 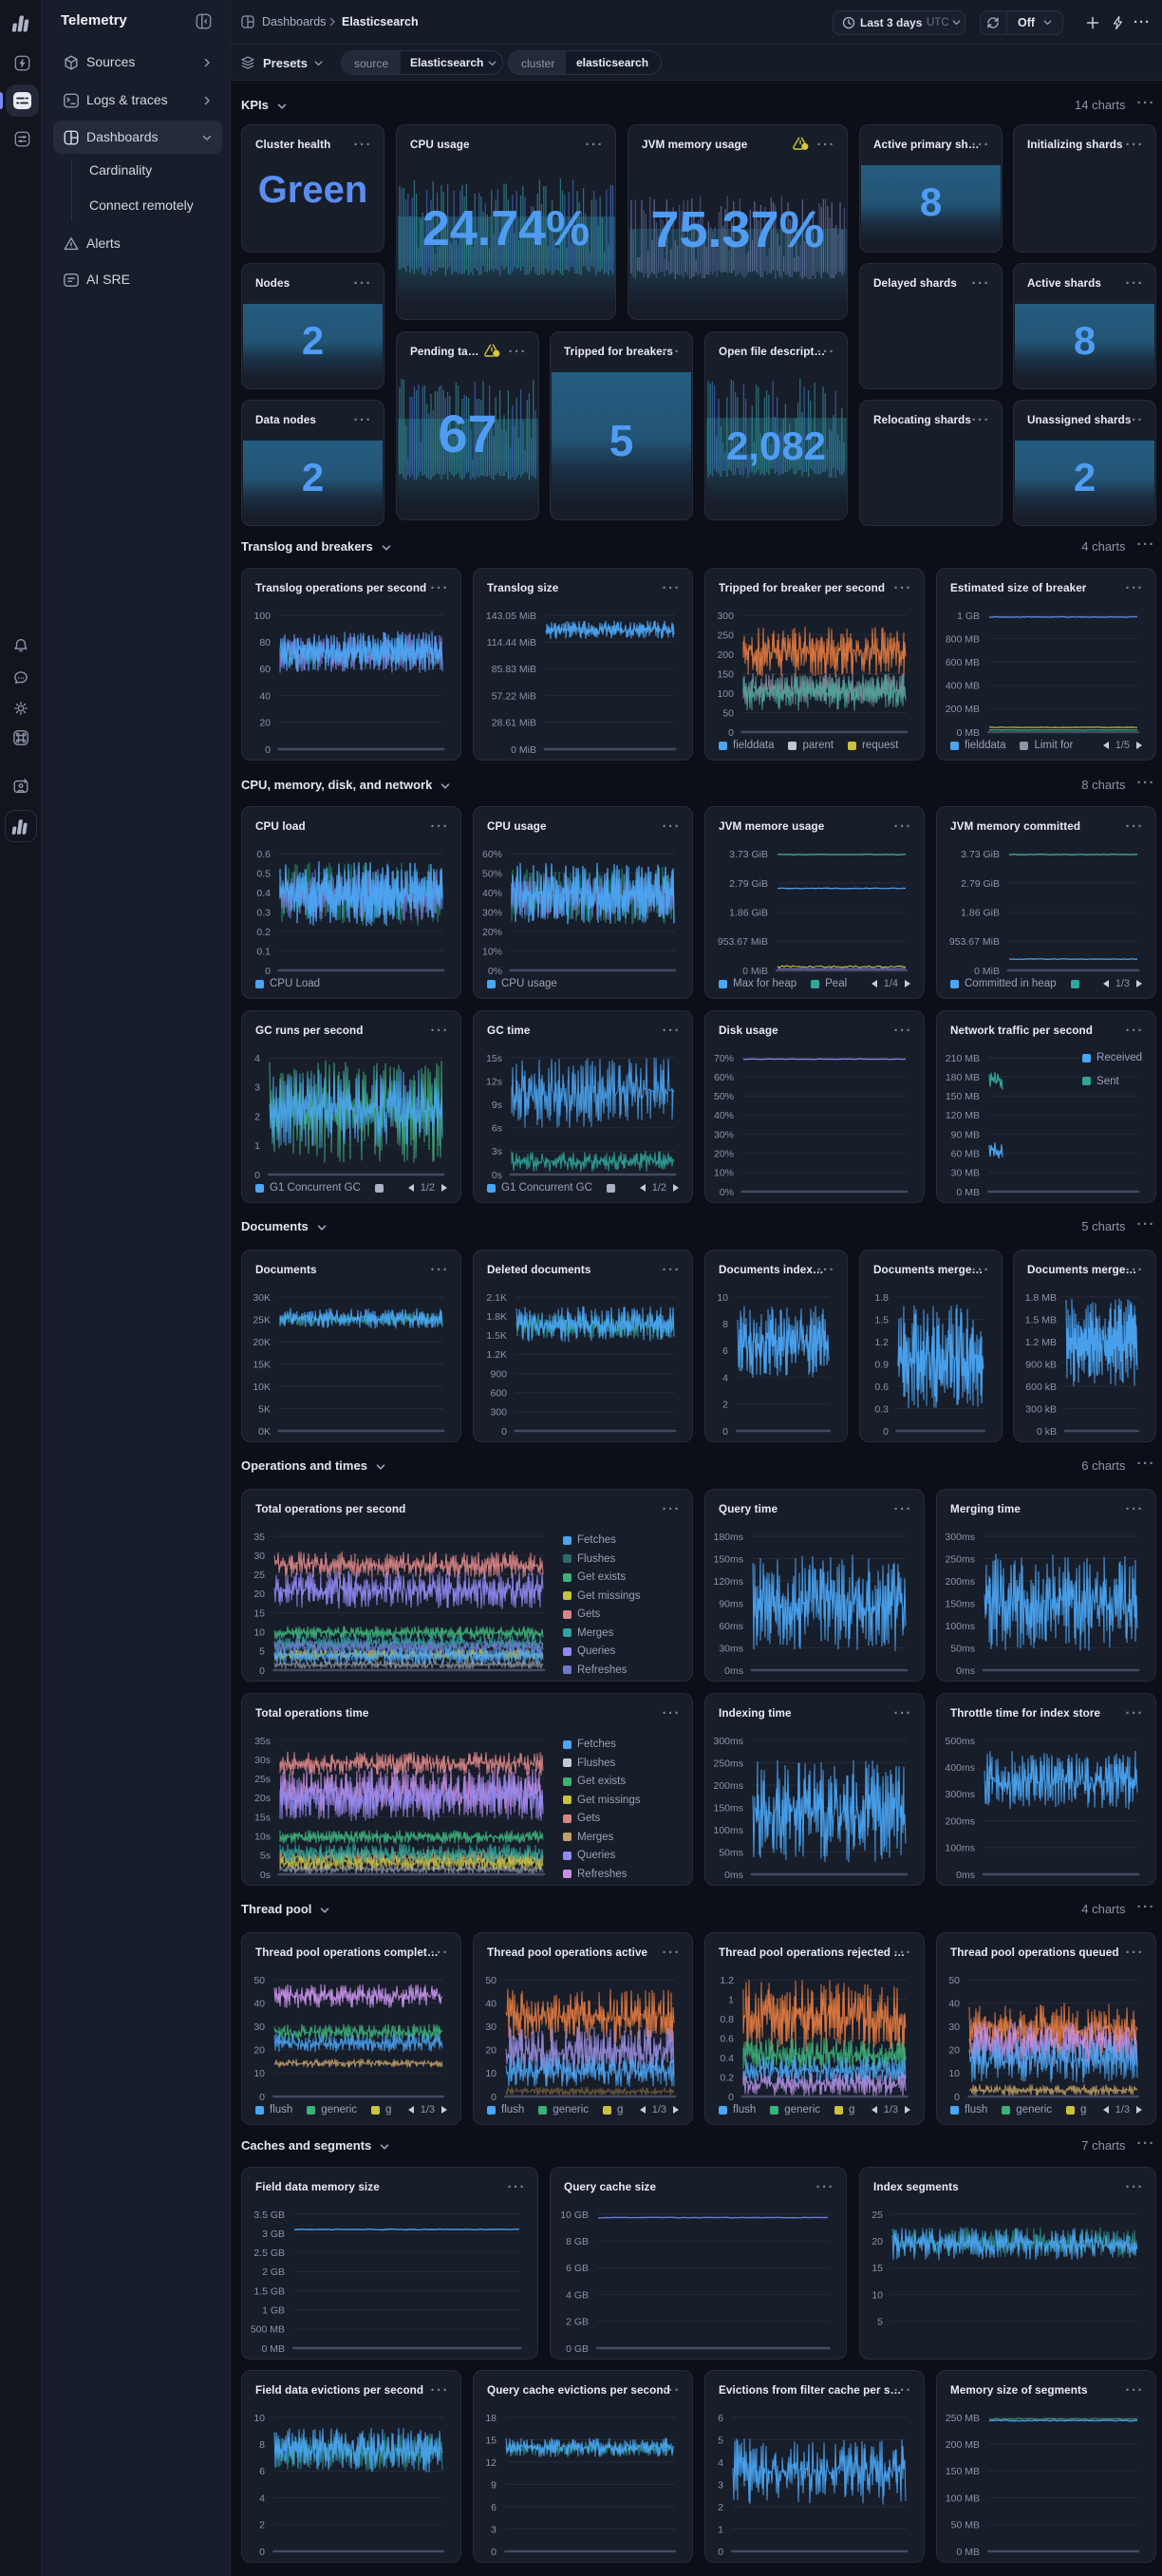 What do you see at coordinates (257, 1116) in the screenshot?
I see `svg-text: 2` at bounding box center [257, 1116].